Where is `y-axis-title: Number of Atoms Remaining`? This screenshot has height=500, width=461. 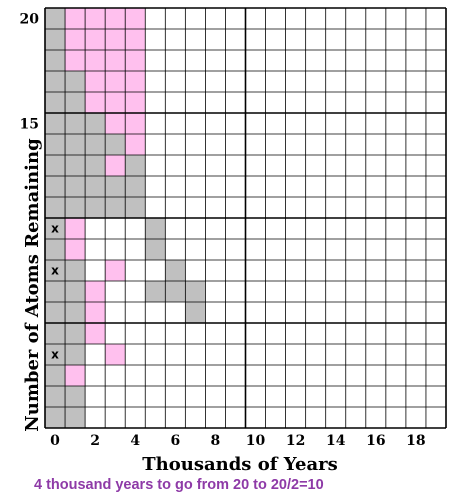
y-axis-title: Number of Atoms Remaining is located at coordinates (32, 285).